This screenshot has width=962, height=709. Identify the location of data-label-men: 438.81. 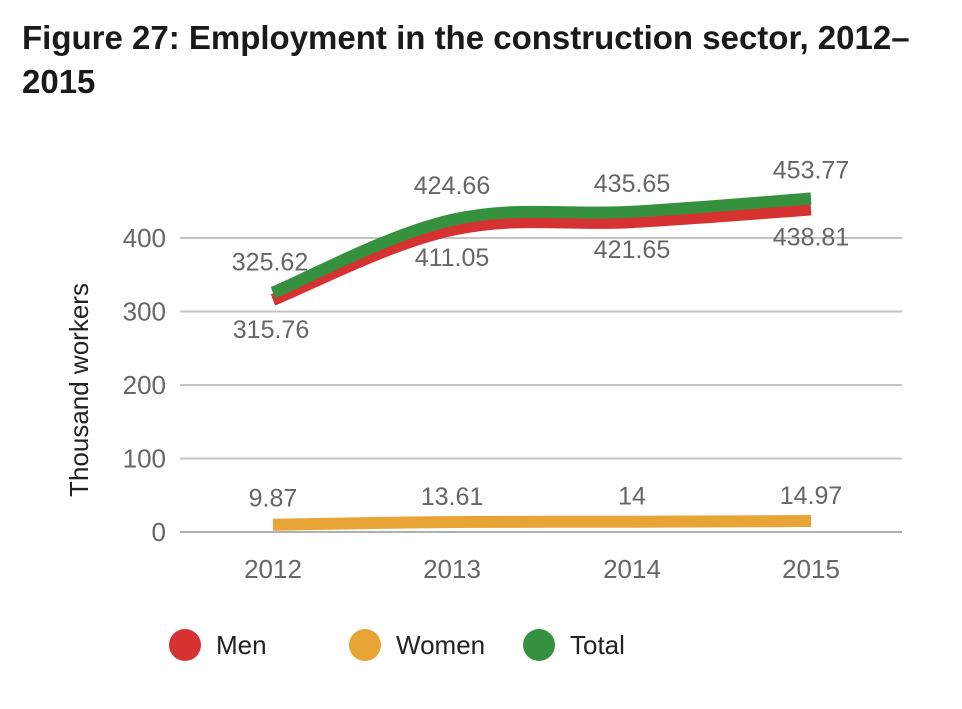
(811, 237).